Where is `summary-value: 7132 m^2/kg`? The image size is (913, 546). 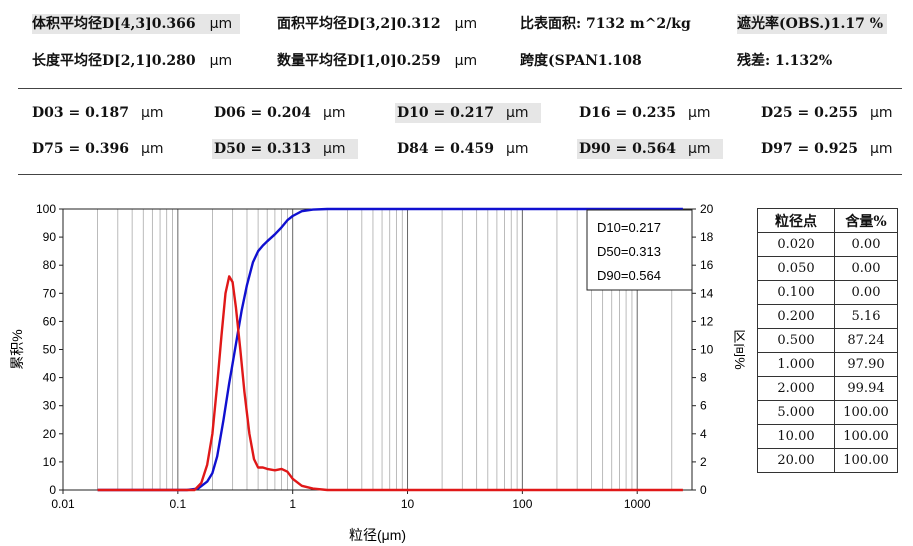
summary-value: 7132 m^2/kg is located at coordinates (638, 24).